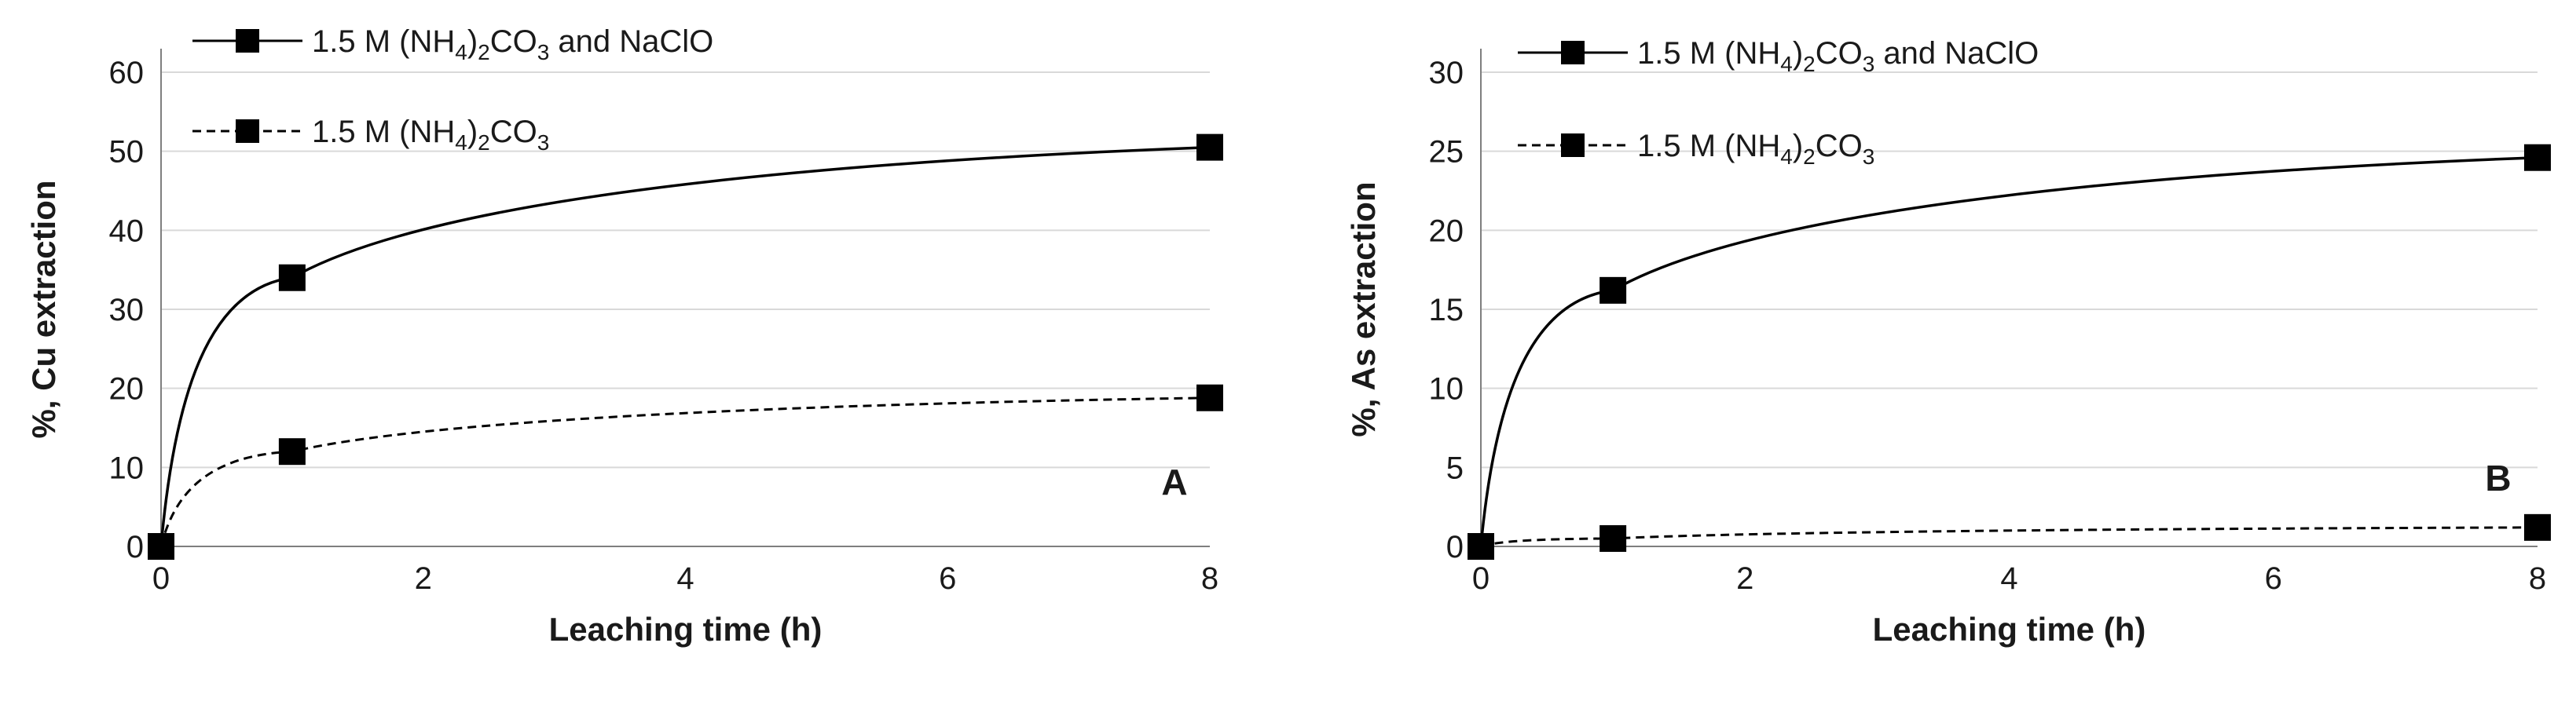 The width and height of the screenshot is (2576, 705). What do you see at coordinates (43, 309) in the screenshot?
I see `y-axis-title: %, Cu extraction` at bounding box center [43, 309].